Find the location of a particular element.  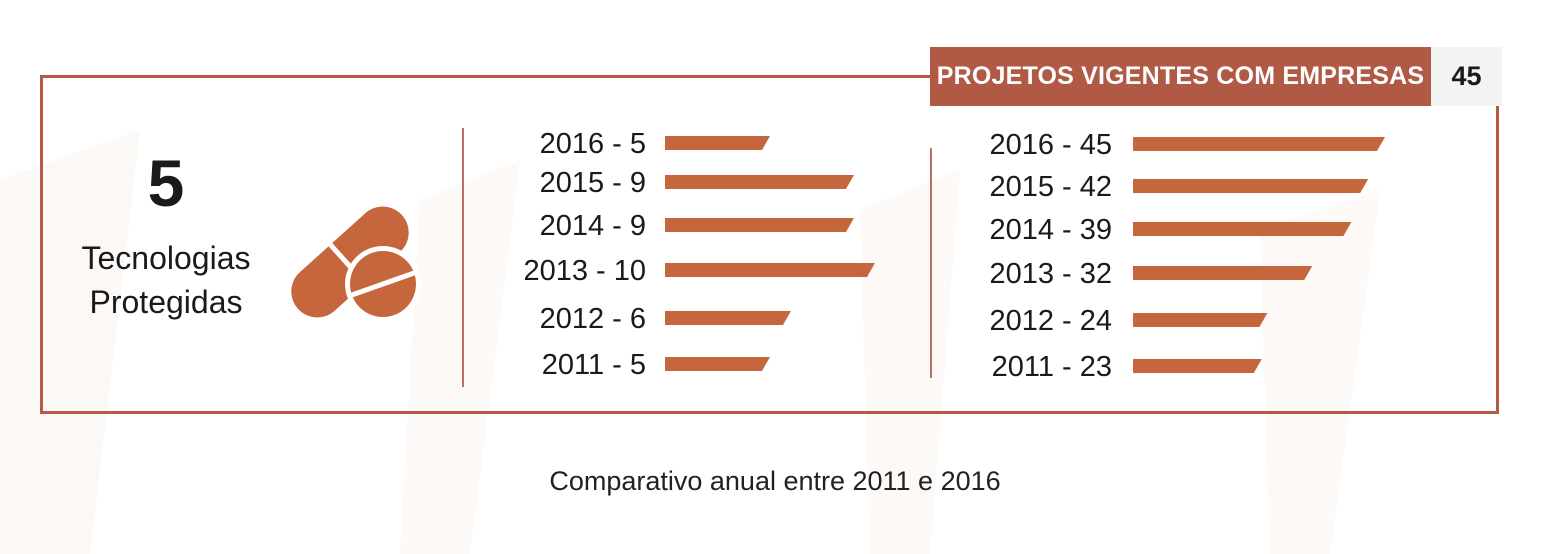

chart-2-bar-2015 is located at coordinates (1251, 186).